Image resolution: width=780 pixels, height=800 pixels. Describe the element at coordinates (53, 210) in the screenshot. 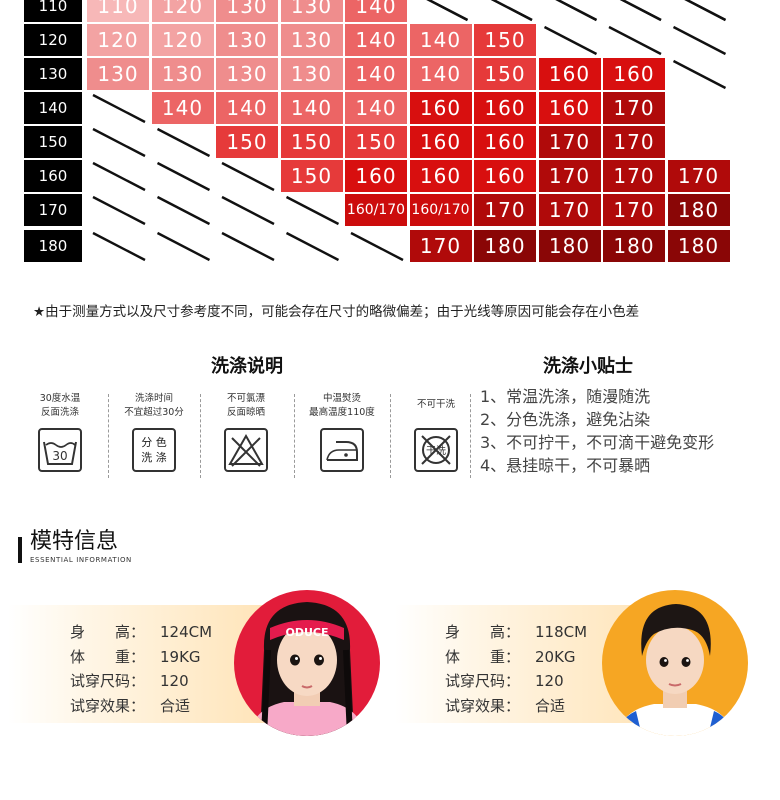

I see `size-row-label: 170` at that location.